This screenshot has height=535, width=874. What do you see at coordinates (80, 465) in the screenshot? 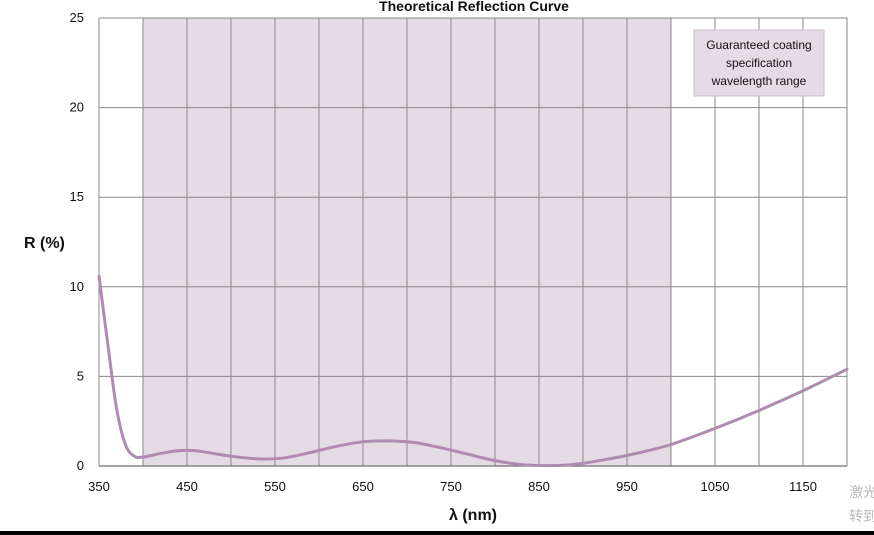
I see `y-tick-label: 0` at bounding box center [80, 465].